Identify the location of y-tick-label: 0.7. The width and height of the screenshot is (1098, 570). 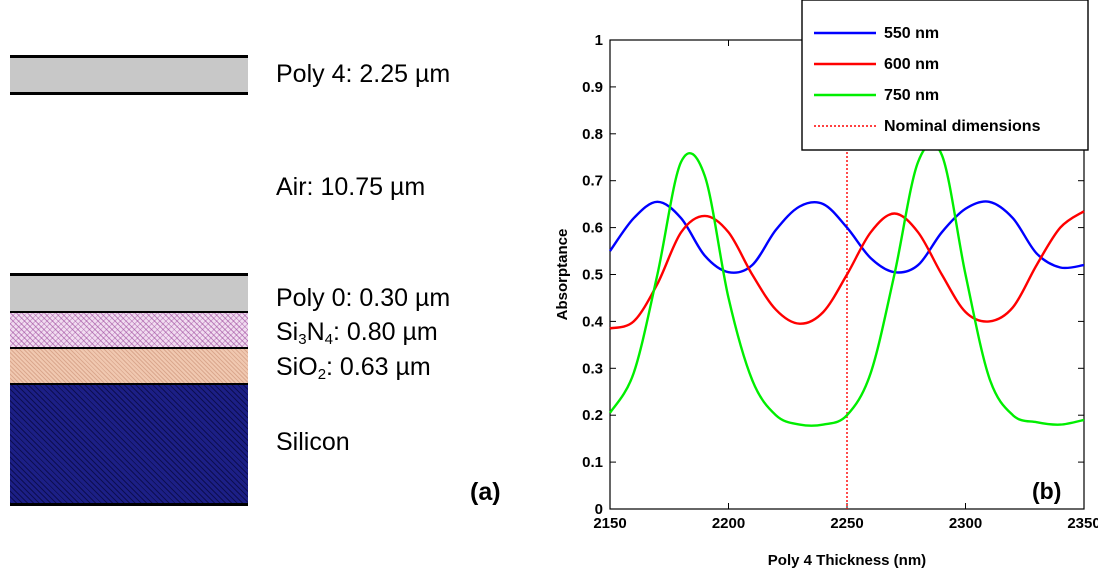
(592, 181).